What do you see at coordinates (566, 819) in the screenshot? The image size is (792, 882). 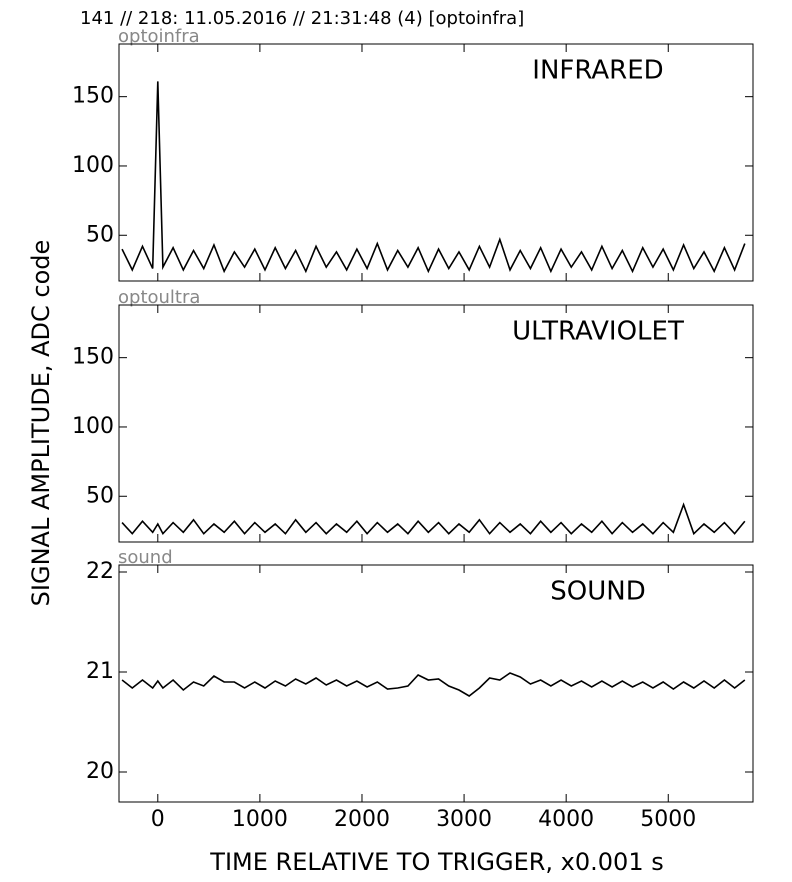 I see `x-tick-label: 4000` at bounding box center [566, 819].